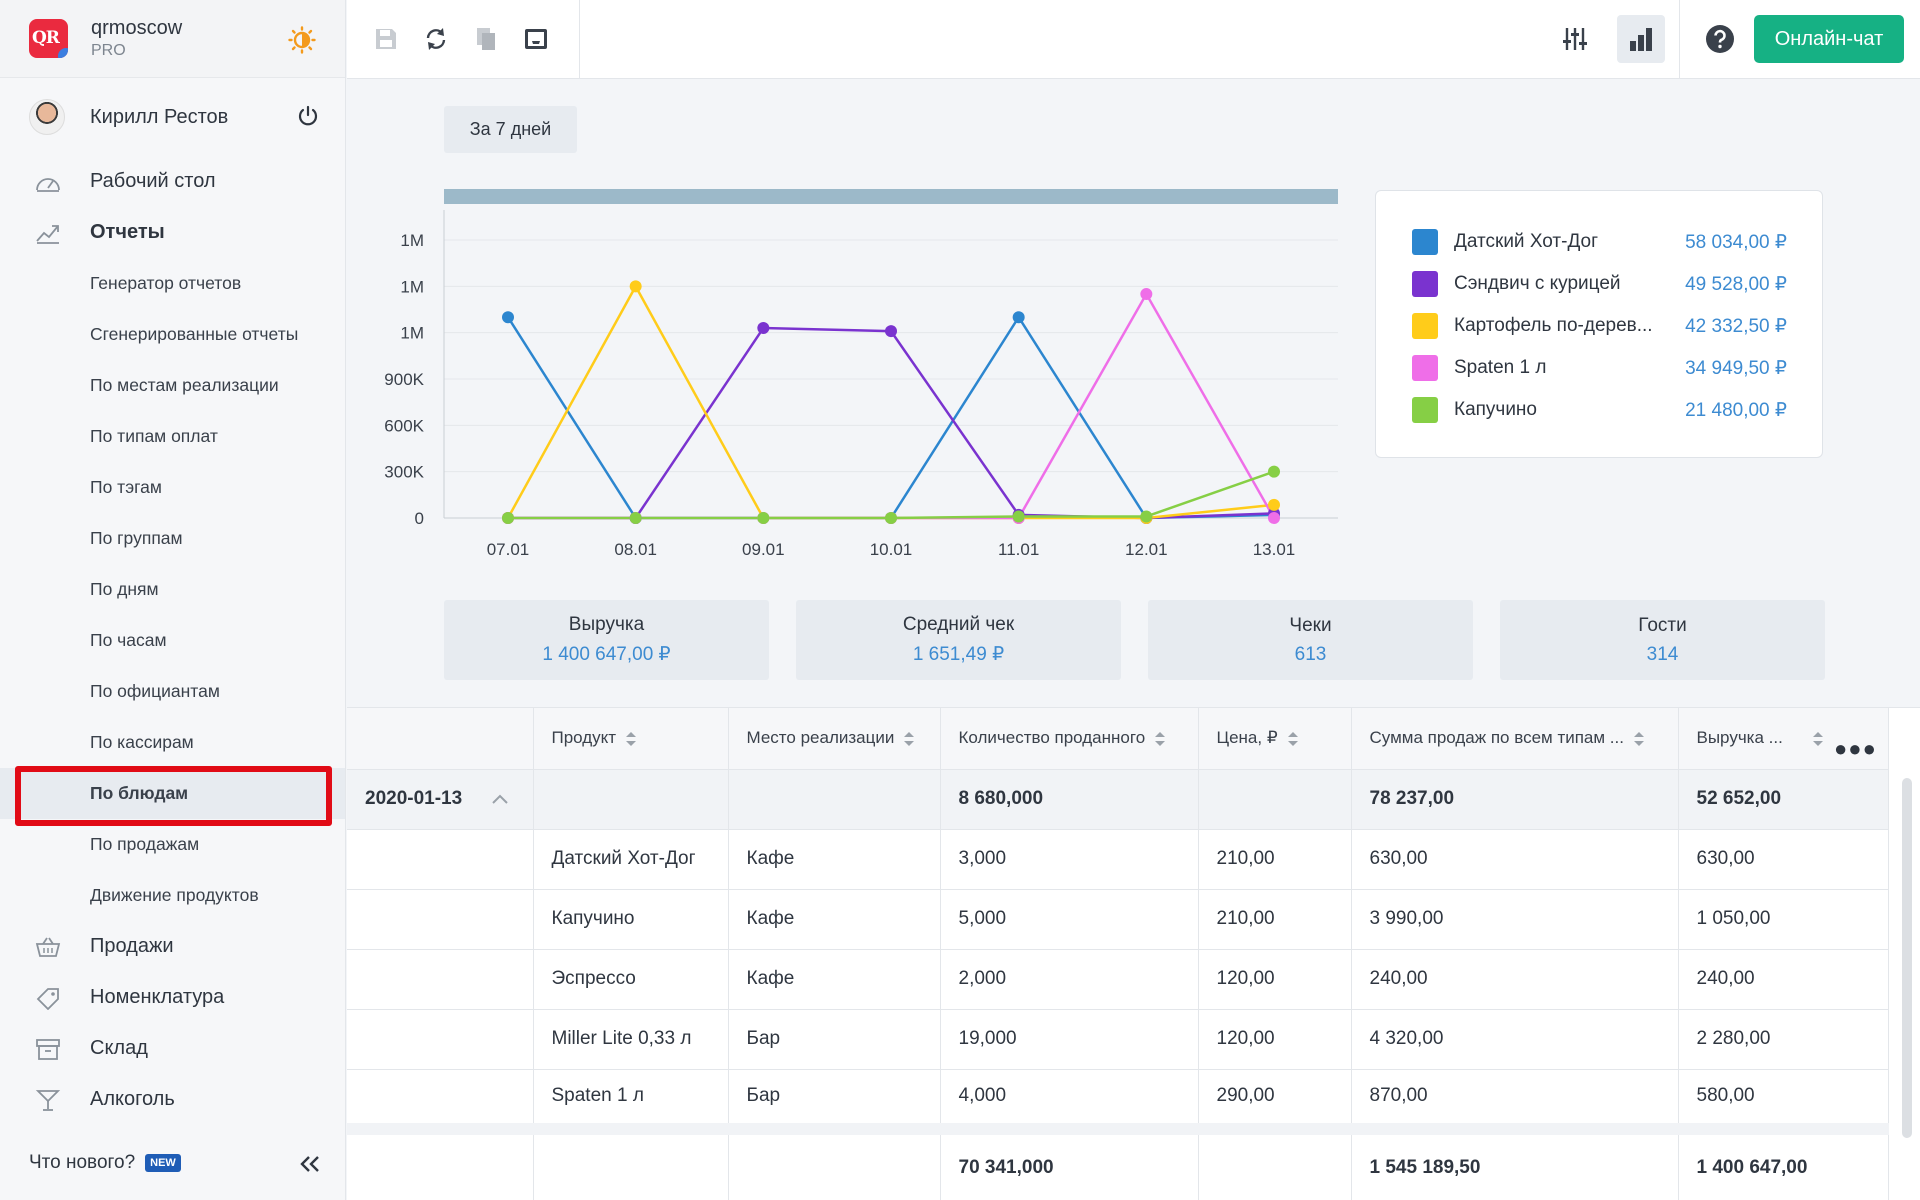 The image size is (1920, 1200). What do you see at coordinates (1907, 958) in the screenshot?
I see `vertical-scrollbar` at bounding box center [1907, 958].